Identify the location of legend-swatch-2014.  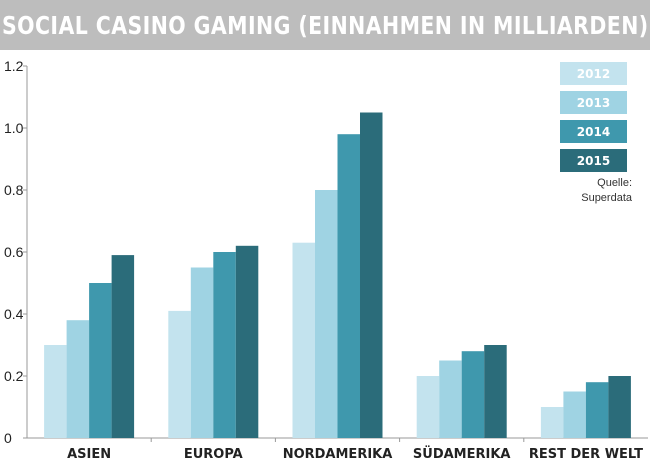
(593, 131).